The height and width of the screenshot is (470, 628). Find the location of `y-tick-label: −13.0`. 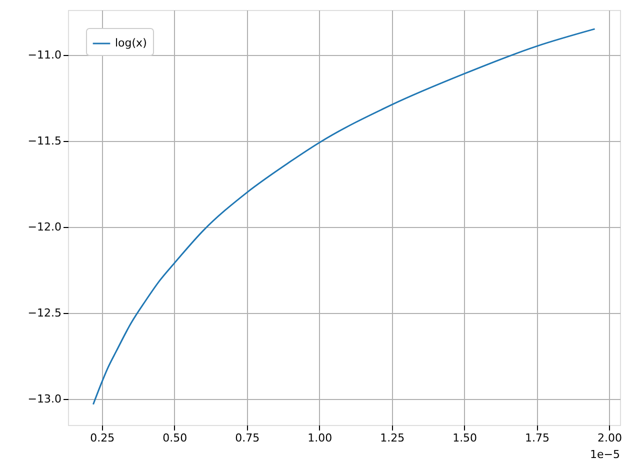

y-tick-label: −13.0 is located at coordinates (45, 399).